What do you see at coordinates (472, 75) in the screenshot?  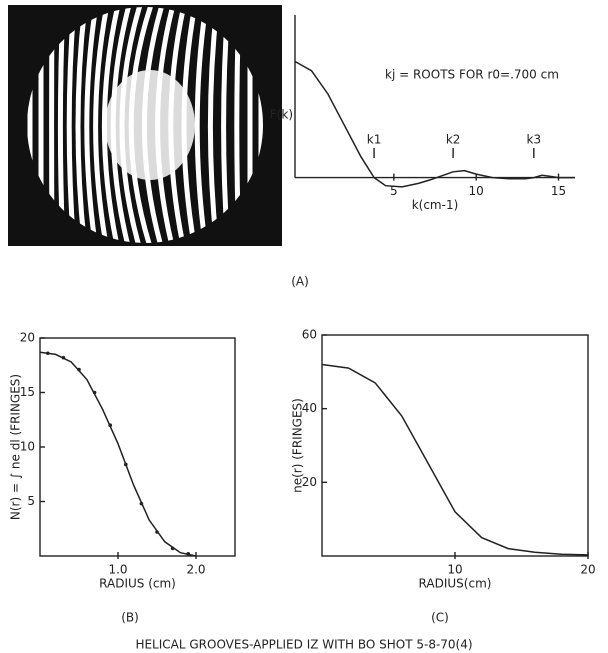 I see `annotation: kj = ROOTS FOR r0=.700 cm` at bounding box center [472, 75].